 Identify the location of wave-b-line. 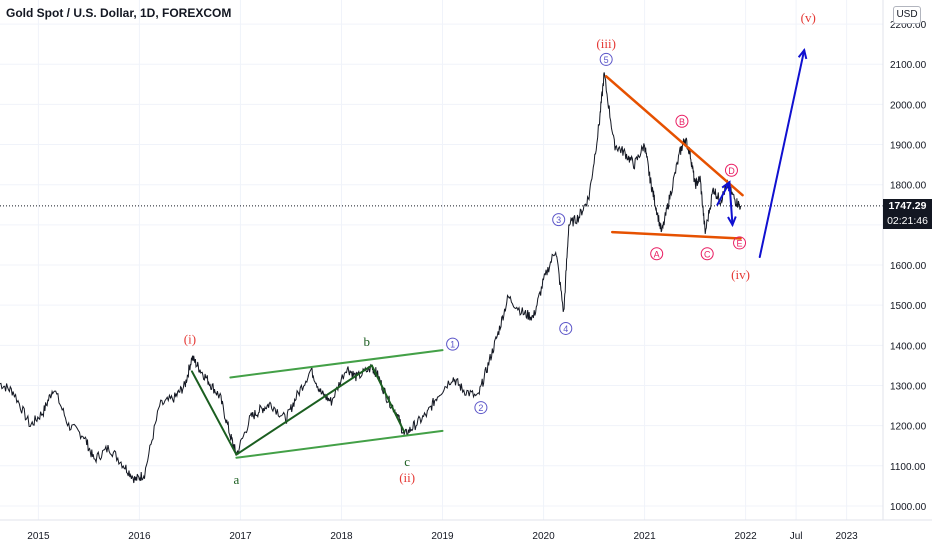
(304, 410).